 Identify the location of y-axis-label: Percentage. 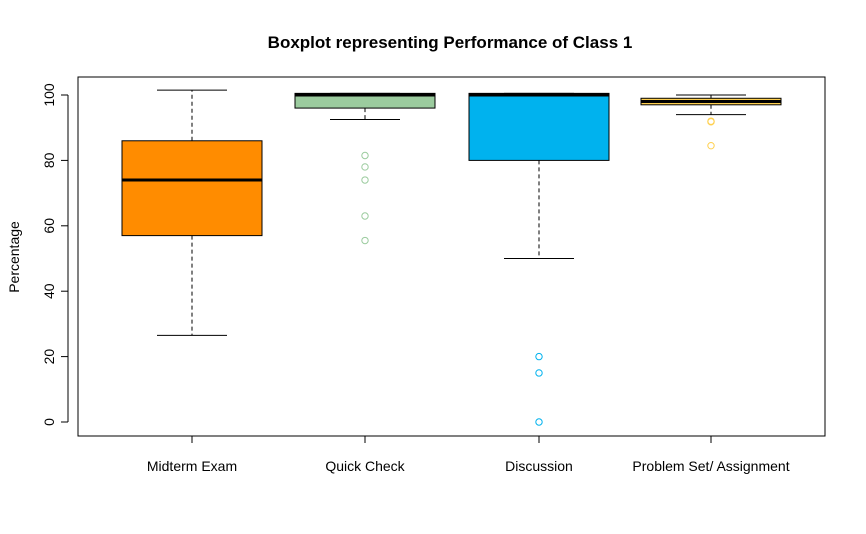
(14, 257).